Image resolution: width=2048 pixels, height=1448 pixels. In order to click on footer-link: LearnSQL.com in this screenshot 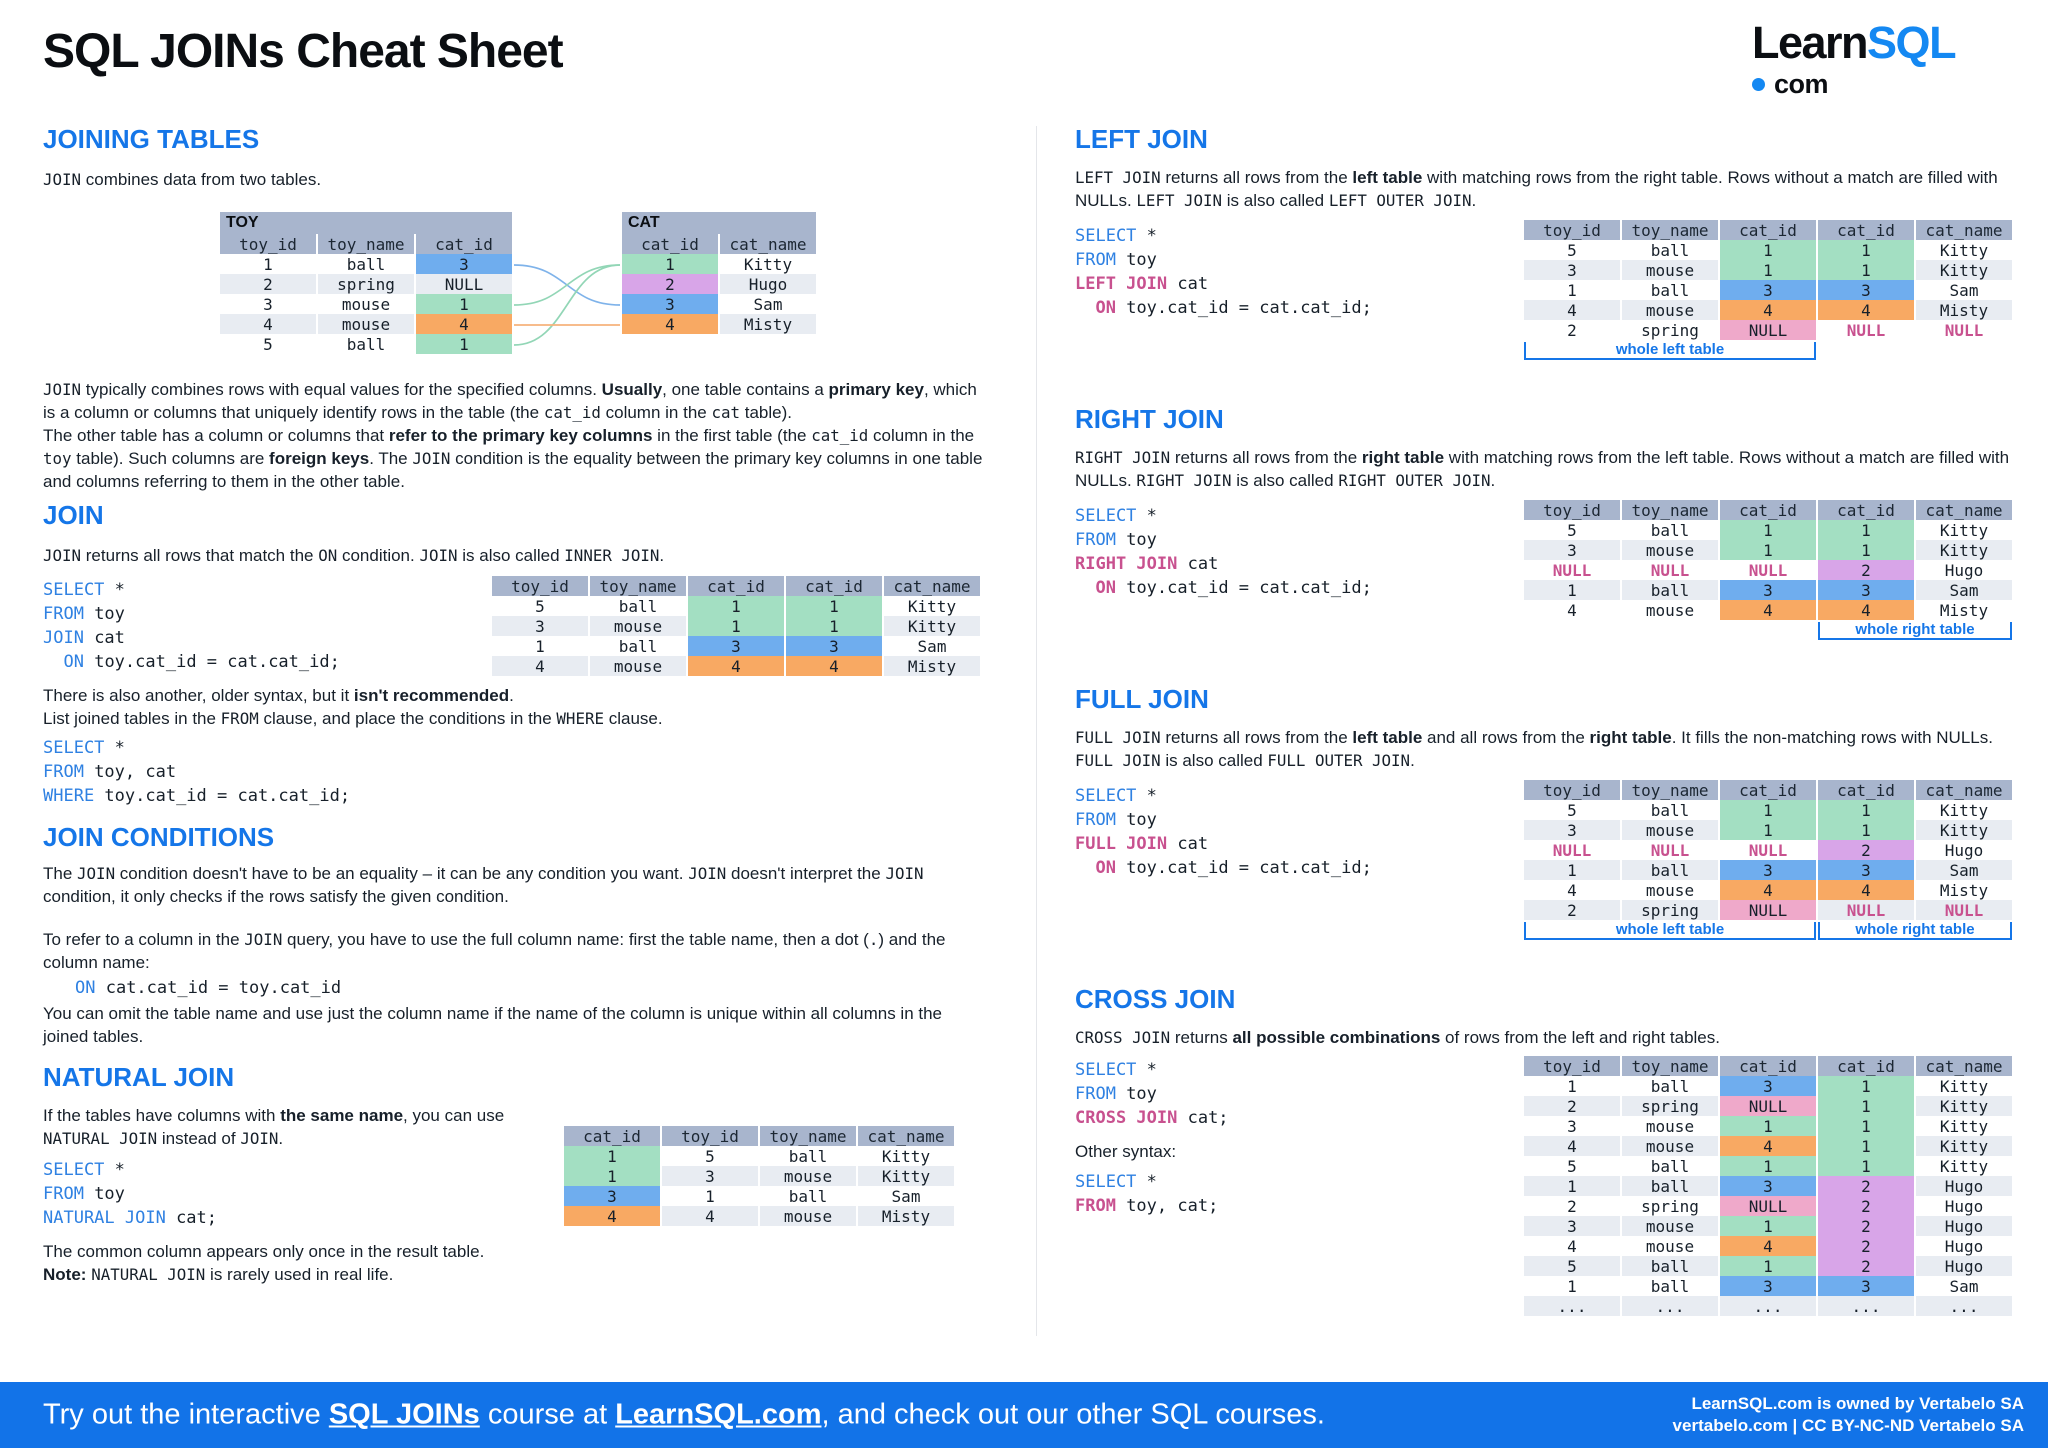, I will do `click(718, 1414)`.